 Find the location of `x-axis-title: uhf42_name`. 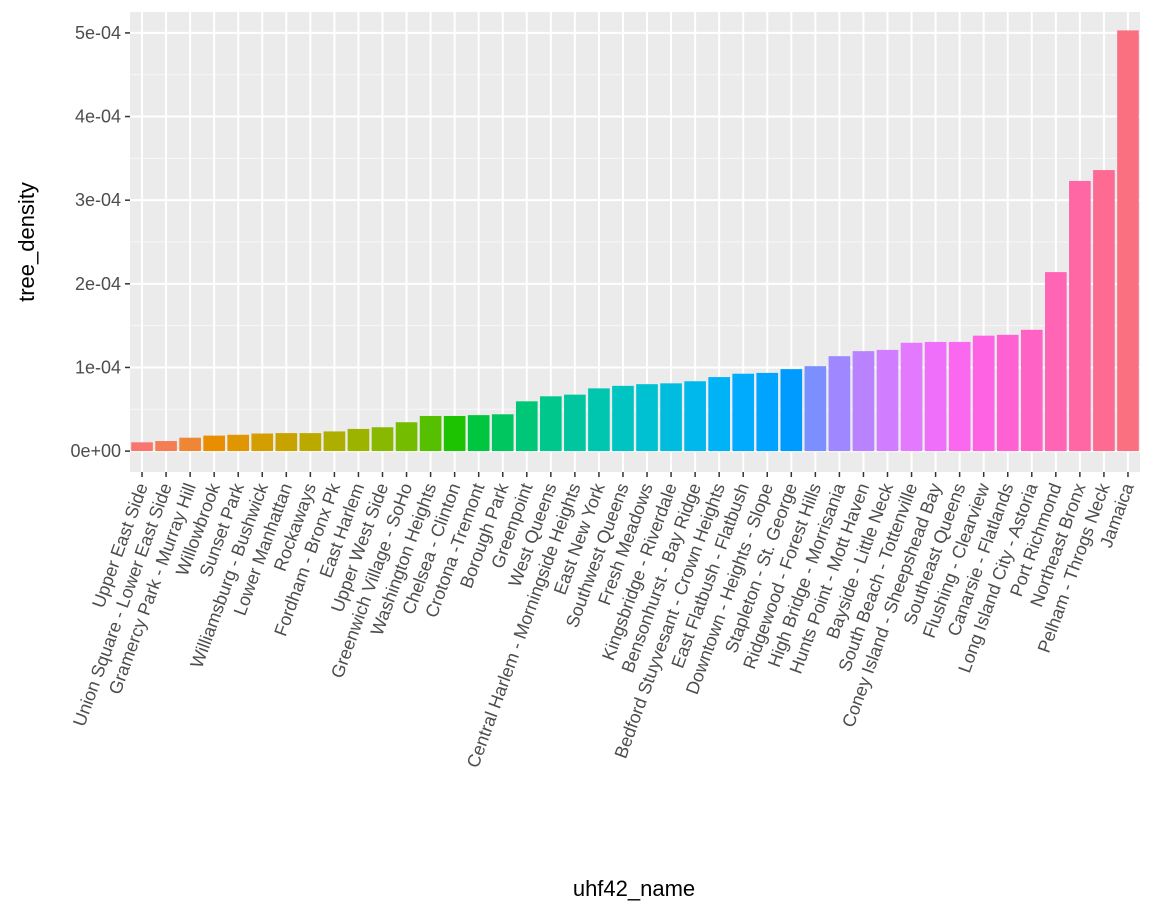

x-axis-title: uhf42_name is located at coordinates (634, 888).